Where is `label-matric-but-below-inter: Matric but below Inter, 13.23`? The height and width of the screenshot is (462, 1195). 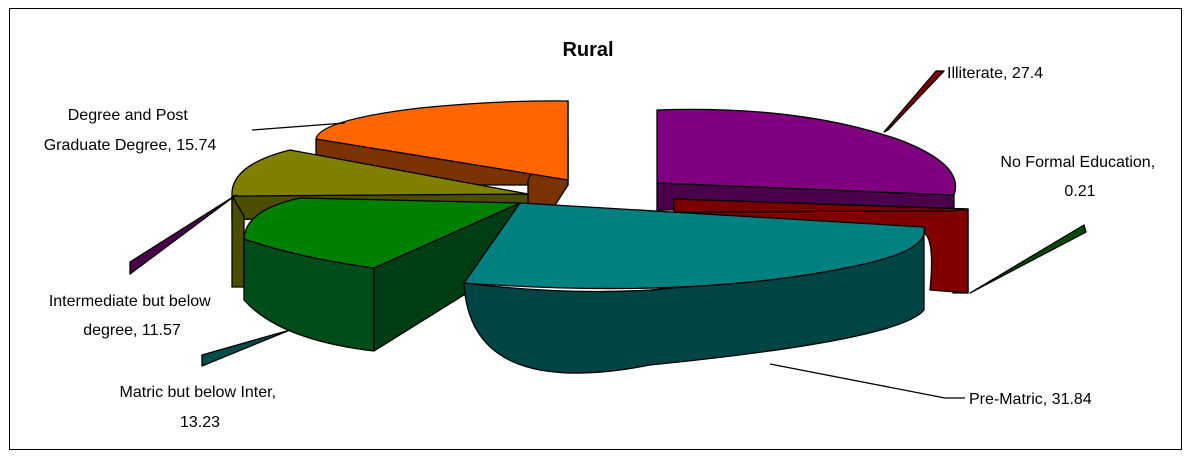 label-matric-but-below-inter: Matric but below Inter, 13.23 is located at coordinates (200, 407).